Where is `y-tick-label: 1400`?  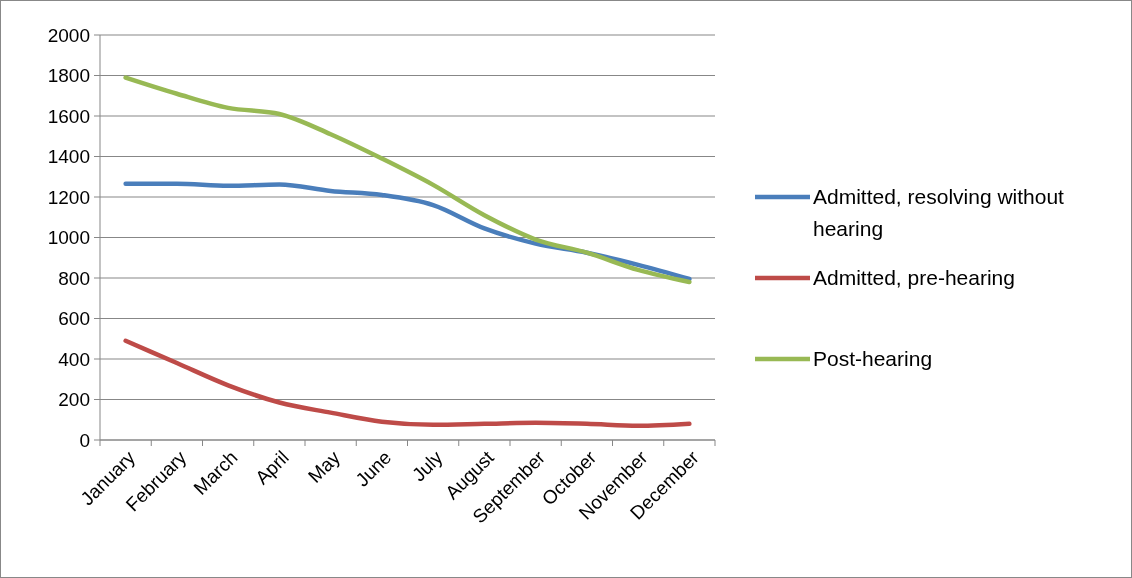
y-tick-label: 1400 is located at coordinates (68, 157).